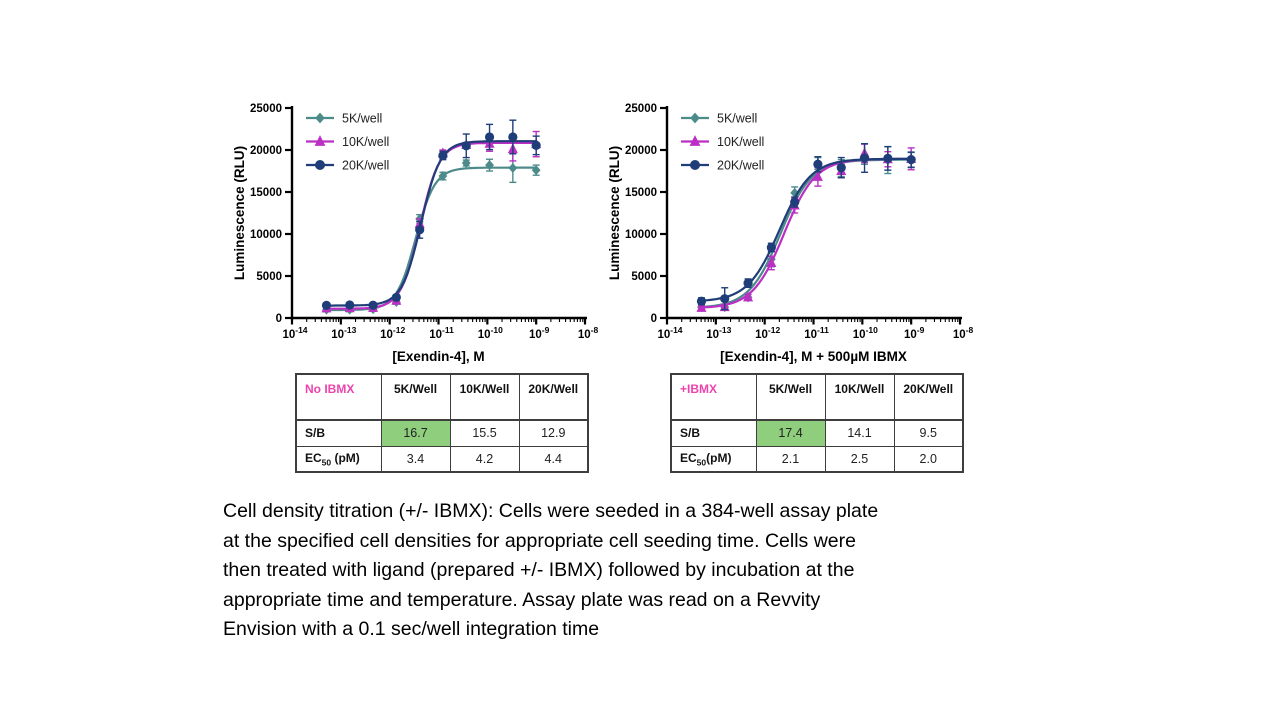  What do you see at coordinates (790, 433) in the screenshot?
I see `table-value-cell: 17.4` at bounding box center [790, 433].